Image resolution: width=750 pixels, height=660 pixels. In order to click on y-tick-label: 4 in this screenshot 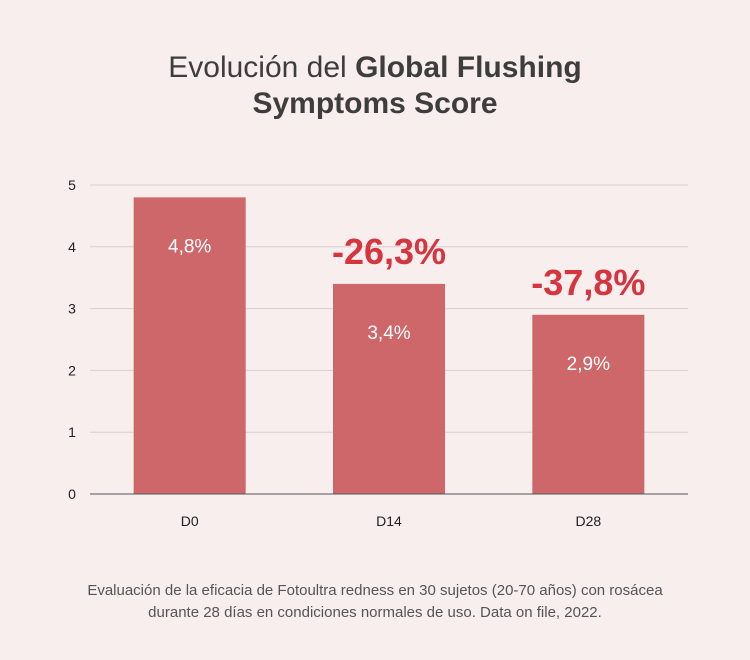, I will do `click(72, 247)`.